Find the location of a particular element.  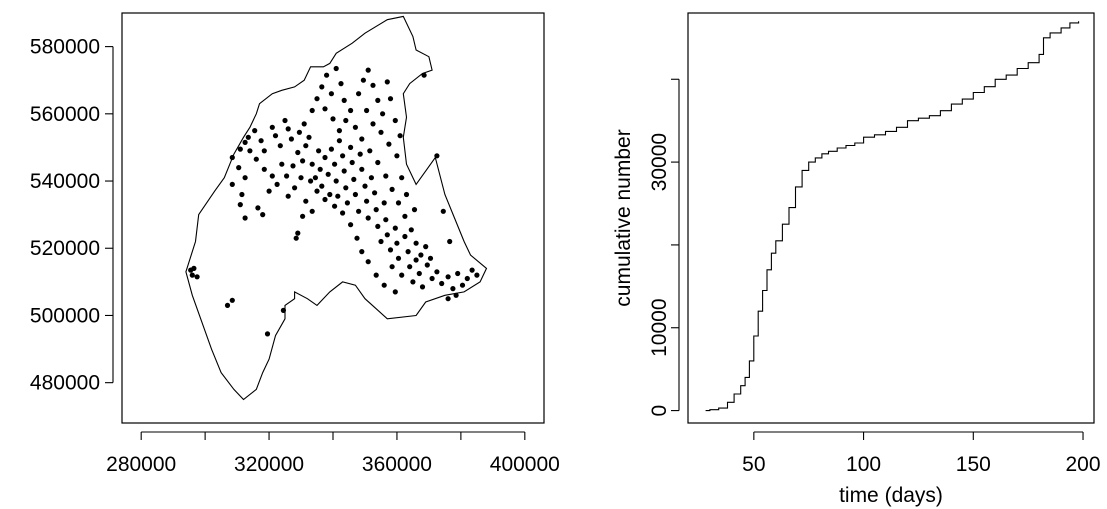

y-tick-label: 480000 is located at coordinates (65, 383).